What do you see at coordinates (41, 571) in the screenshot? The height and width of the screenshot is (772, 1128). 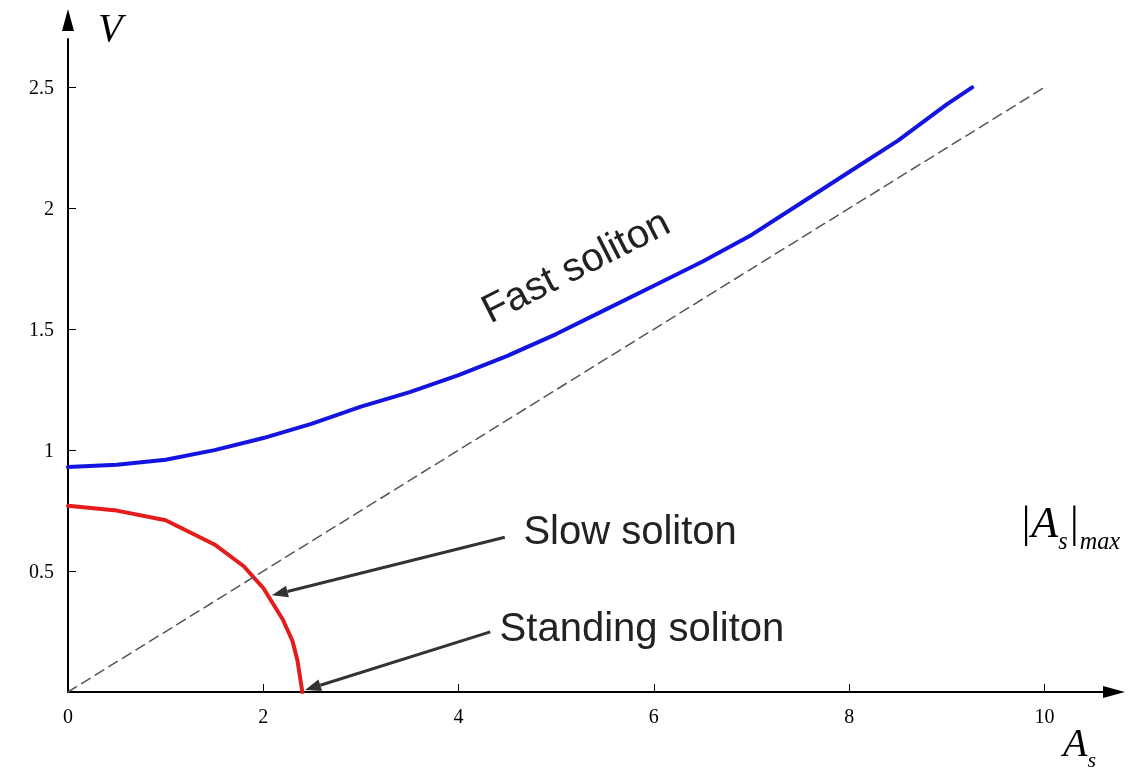 I see `y-tick-label: 0.5` at bounding box center [41, 571].